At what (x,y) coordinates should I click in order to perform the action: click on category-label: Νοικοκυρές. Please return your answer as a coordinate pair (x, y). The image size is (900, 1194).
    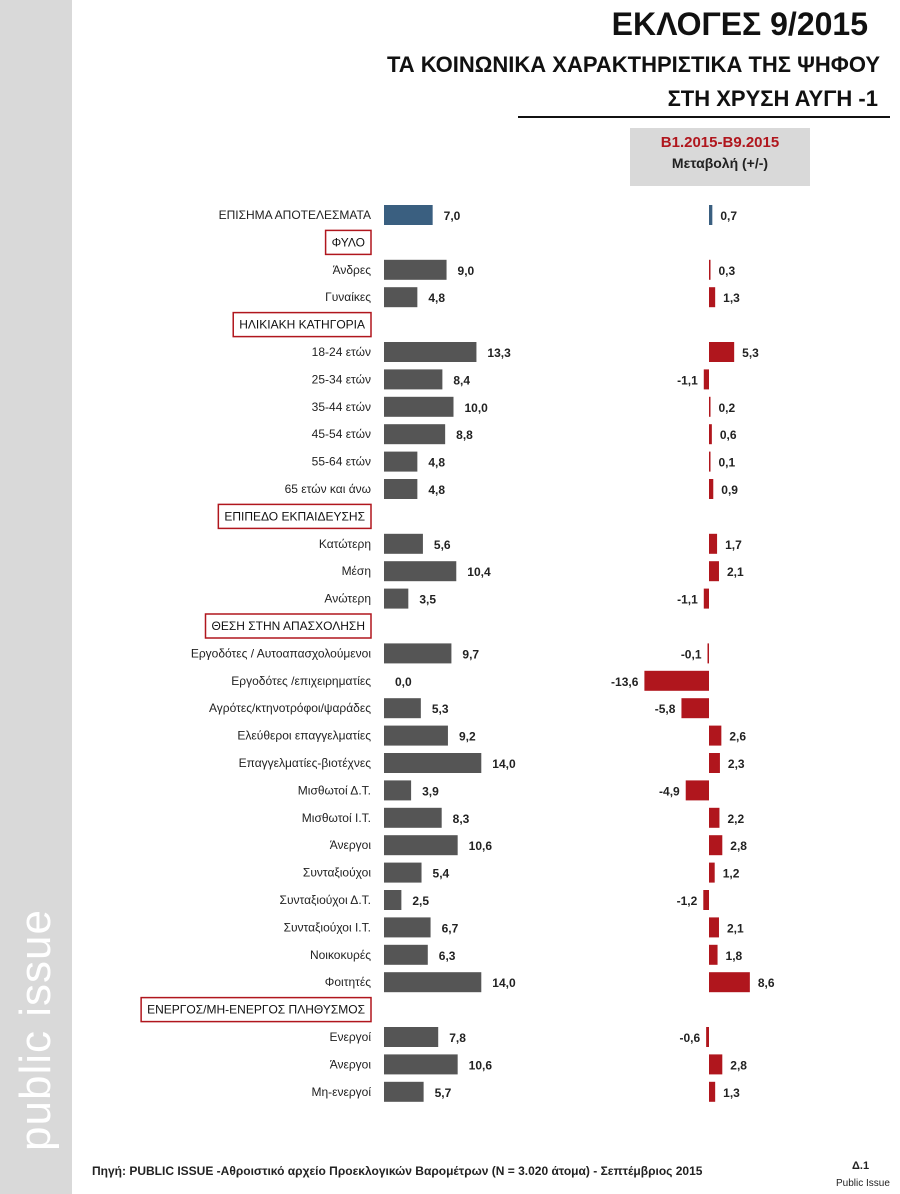
    Looking at the image, I should click on (340, 955).